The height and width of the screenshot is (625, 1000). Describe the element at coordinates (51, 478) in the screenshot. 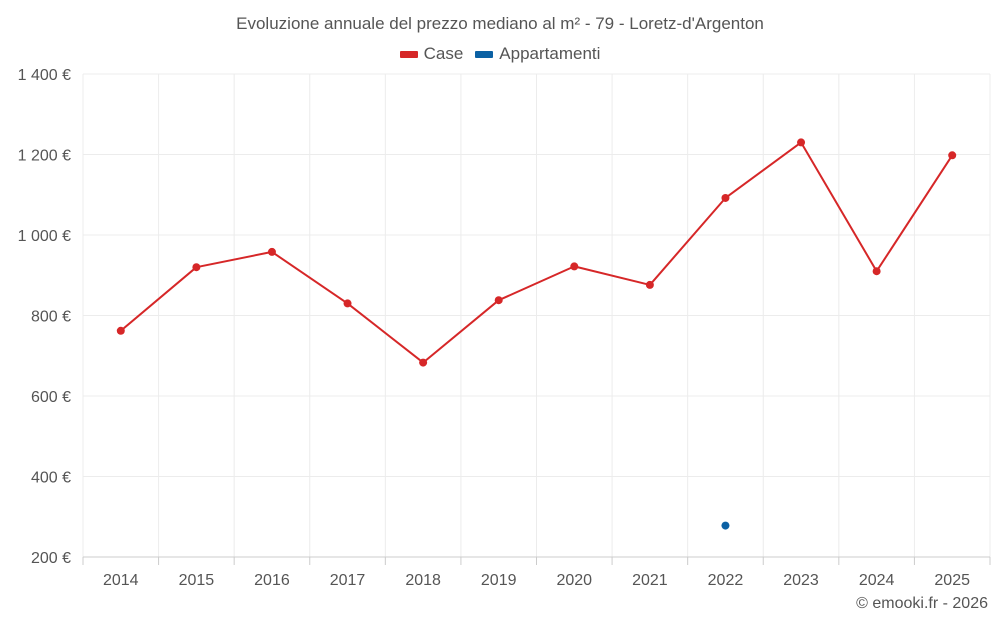

I see `y-tick-label: 400 €` at that location.